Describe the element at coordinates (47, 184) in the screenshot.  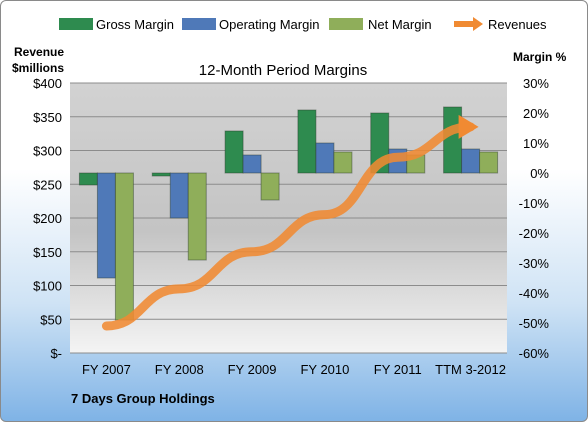
I see `left-tick-label: $250` at that location.